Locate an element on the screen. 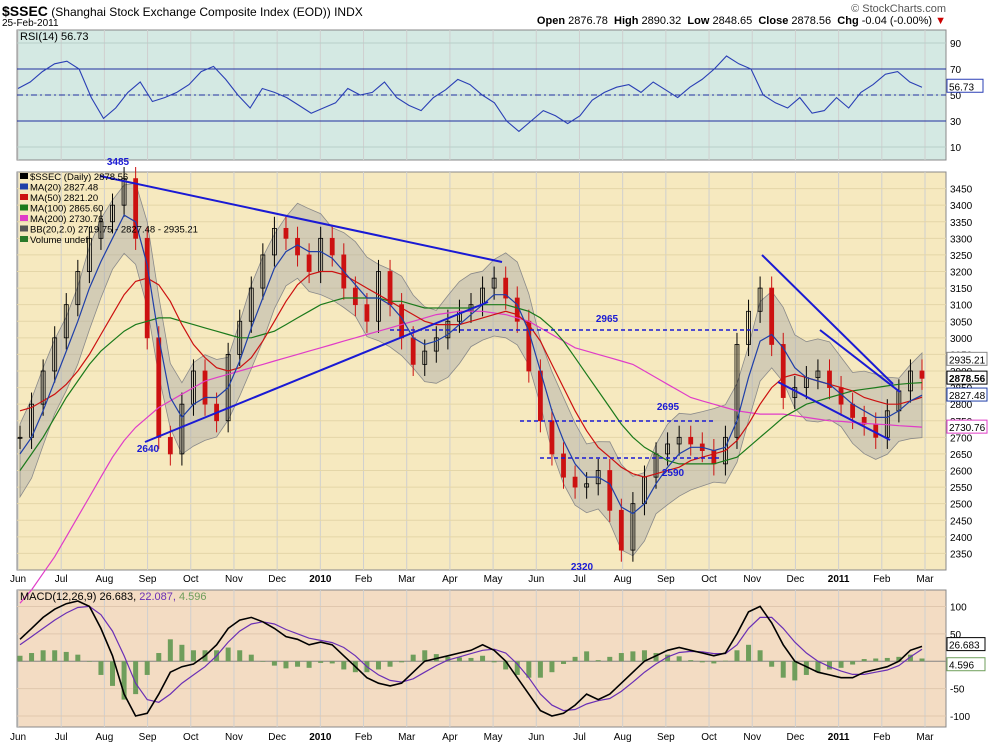 This screenshot has width=990, height=744. price-tick-label: 3150 is located at coordinates (961, 289).